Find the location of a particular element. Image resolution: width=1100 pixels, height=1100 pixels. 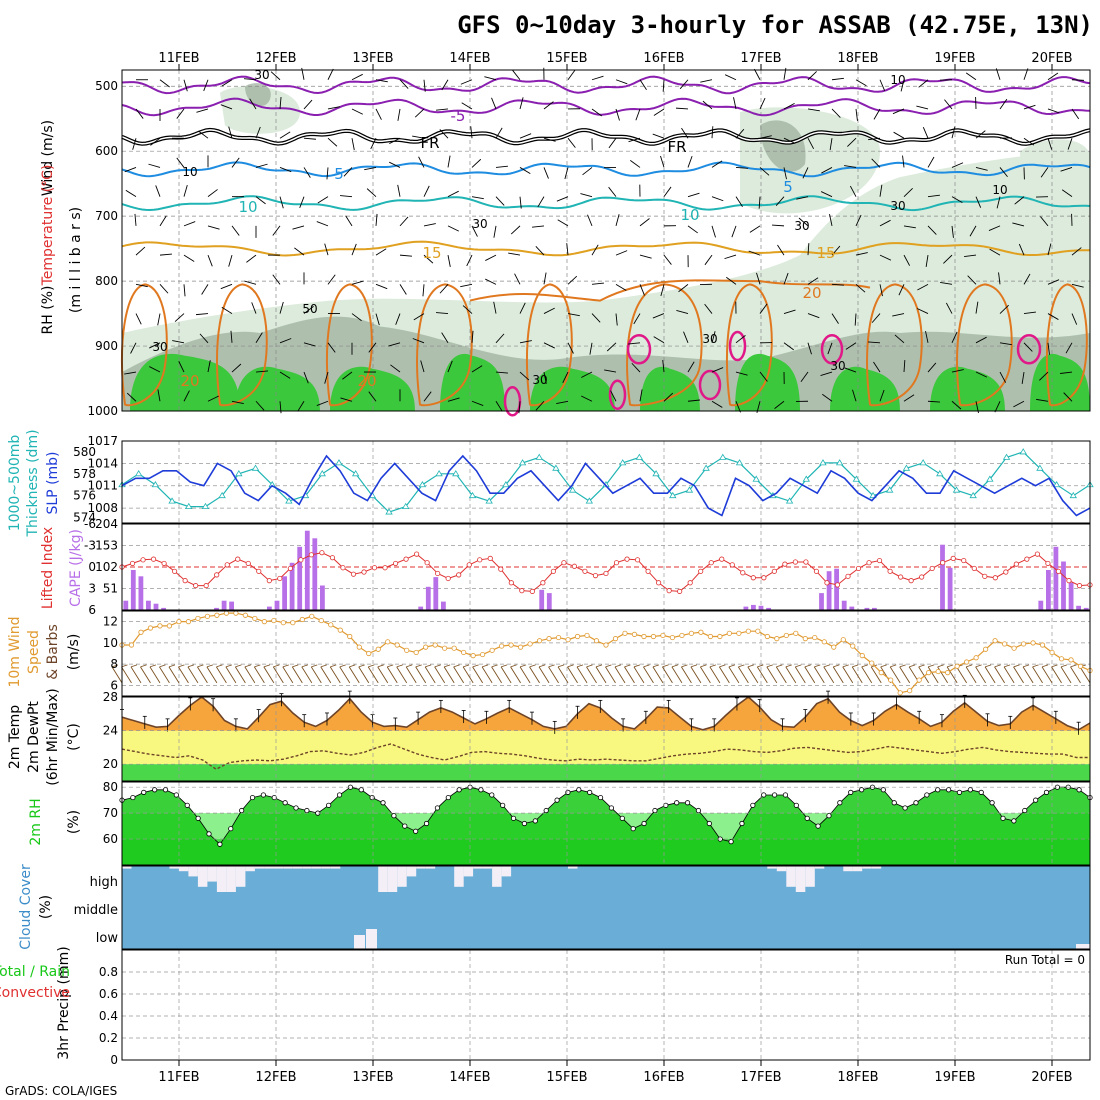

upper-label-mb: (m i l l i b a r s) is located at coordinates (76, 260).